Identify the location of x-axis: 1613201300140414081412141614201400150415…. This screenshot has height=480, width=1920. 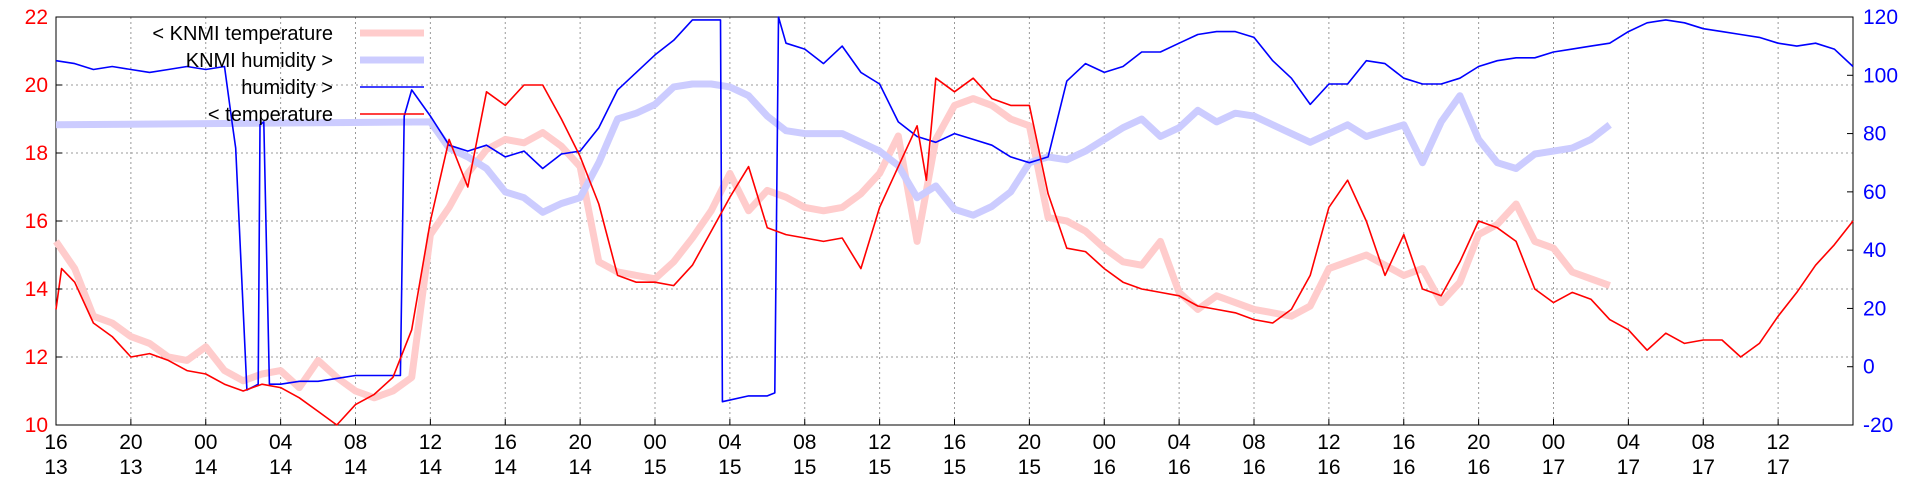
(917, 449).